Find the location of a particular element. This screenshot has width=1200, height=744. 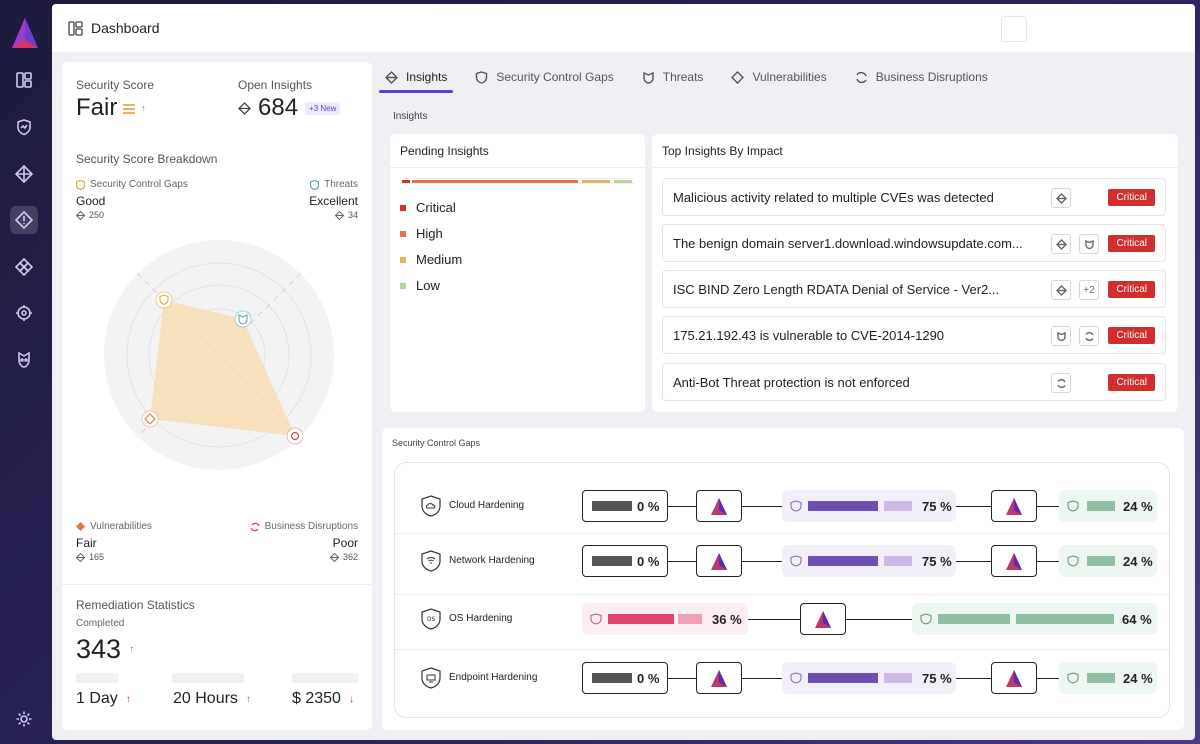

breakdown-category: Threats is located at coordinates (341, 184).